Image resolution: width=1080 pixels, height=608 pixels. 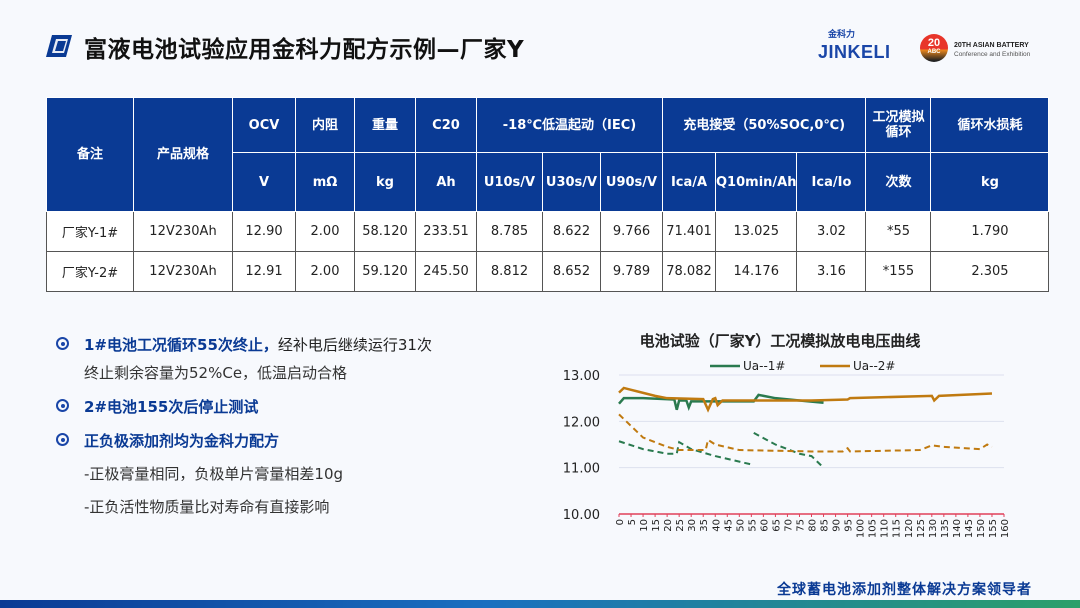 What do you see at coordinates (385, 231) in the screenshot?
I see `table-cell: 58.120` at bounding box center [385, 231].